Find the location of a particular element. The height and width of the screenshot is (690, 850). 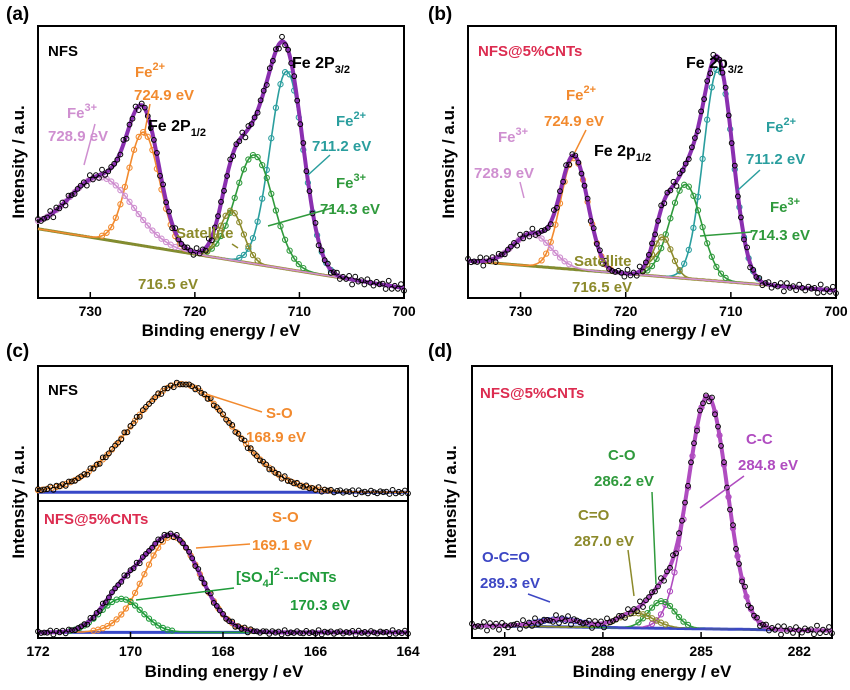

occo-label-d: O-C=O is located at coordinates (506, 557).